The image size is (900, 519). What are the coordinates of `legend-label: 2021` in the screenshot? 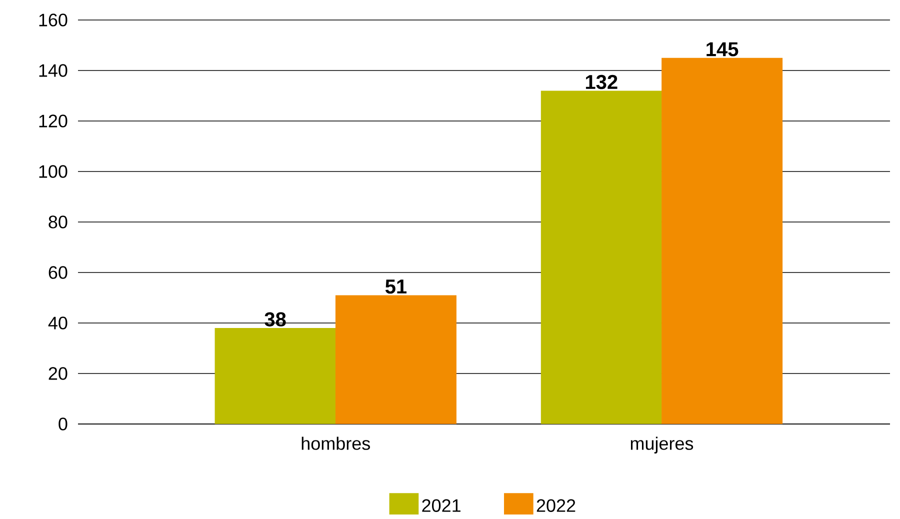 It's located at (441, 505).